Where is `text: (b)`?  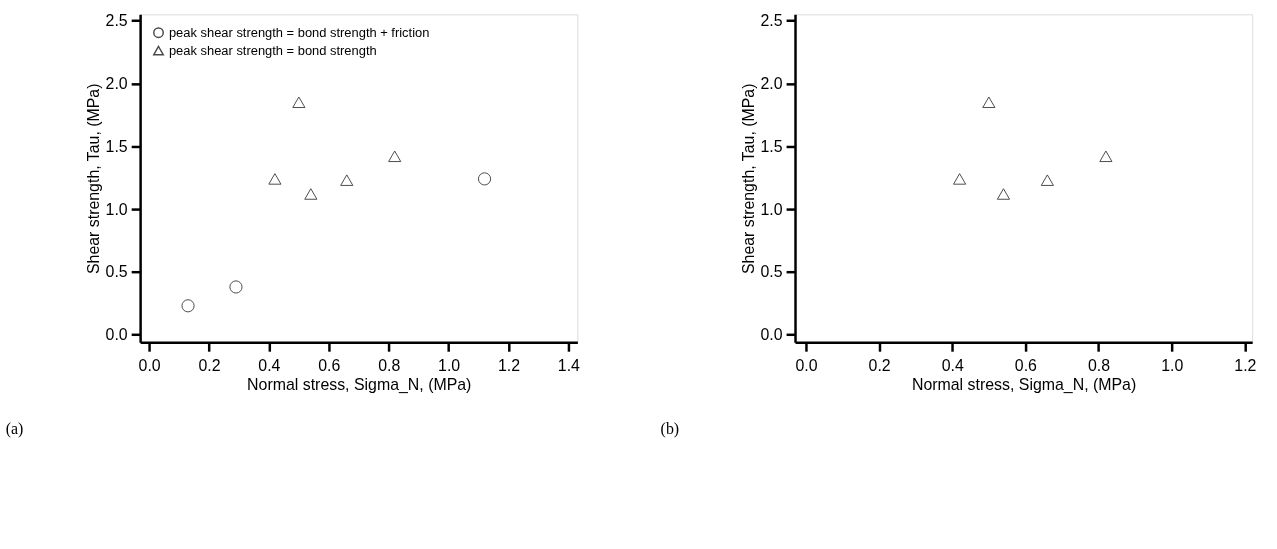
text: (b) is located at coordinates (670, 428).